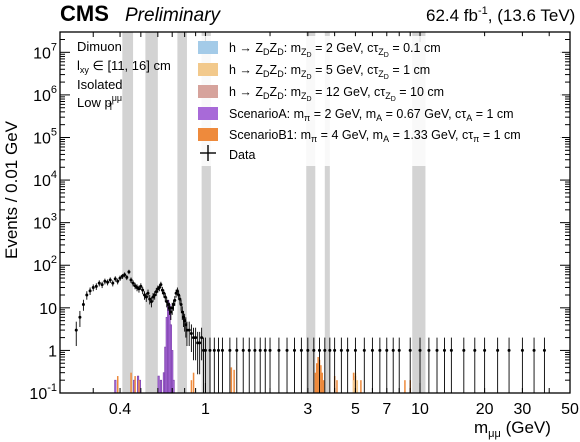 This screenshot has width=580, height=442. Describe the element at coordinates (208, 134) in the screenshot. I see `legend-swatch-scenario-b1` at that location.